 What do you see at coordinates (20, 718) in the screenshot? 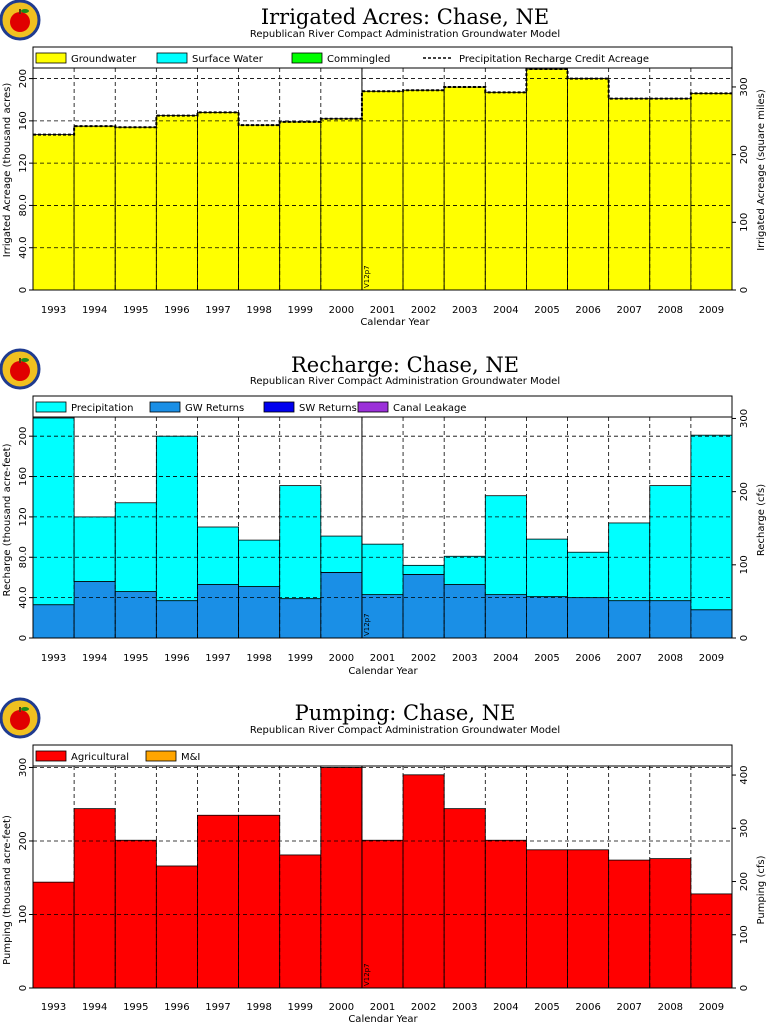
I see `apple-logo-icon` at bounding box center [20, 718].